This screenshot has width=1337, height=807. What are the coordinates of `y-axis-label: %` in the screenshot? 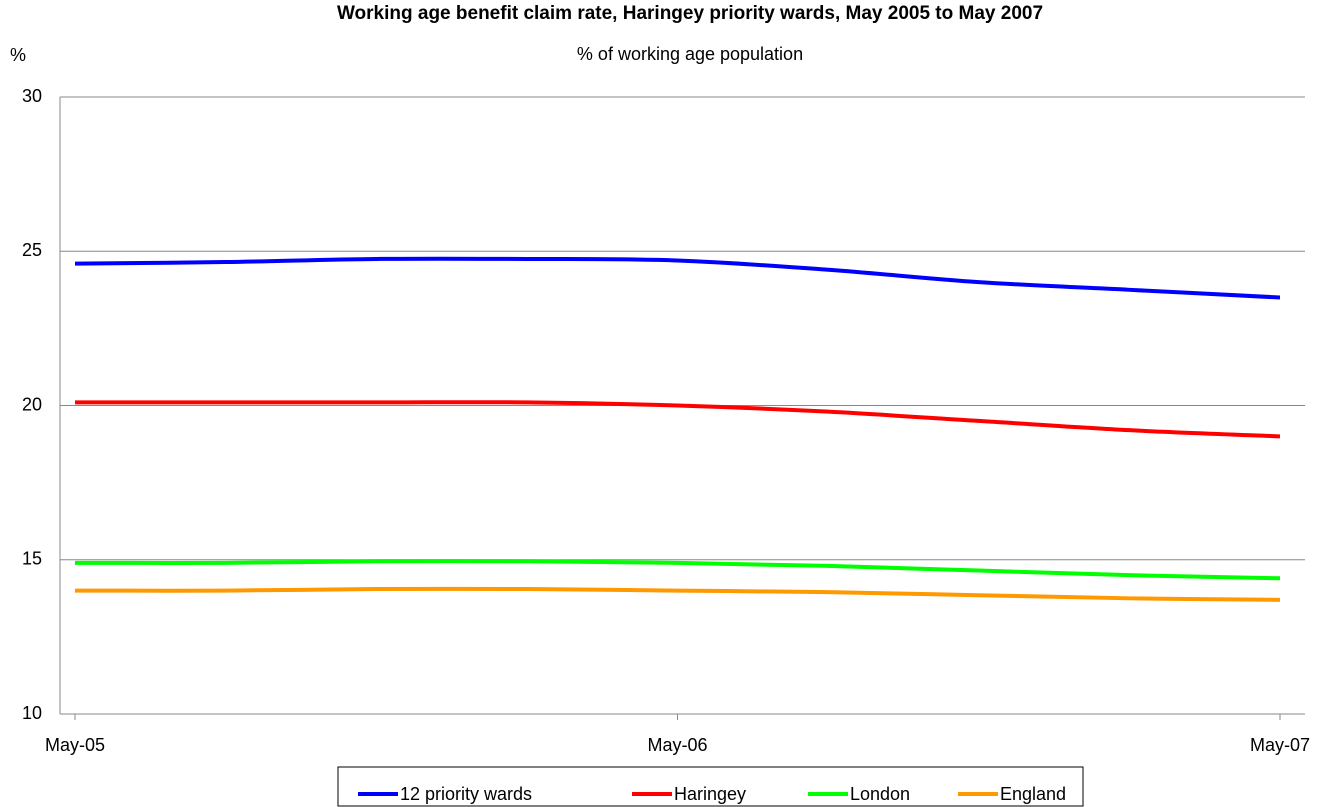 It's located at (18, 55).